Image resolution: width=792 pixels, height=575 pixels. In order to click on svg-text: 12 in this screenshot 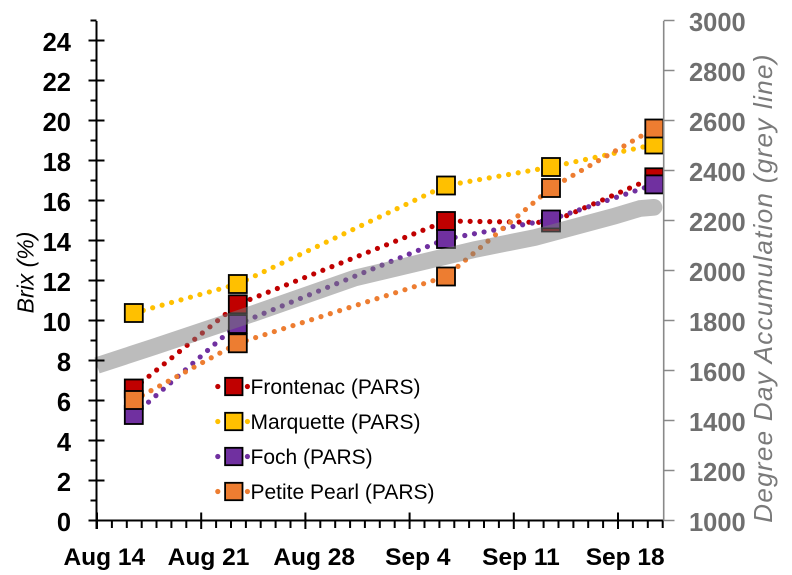, I will do `click(57, 283)`.